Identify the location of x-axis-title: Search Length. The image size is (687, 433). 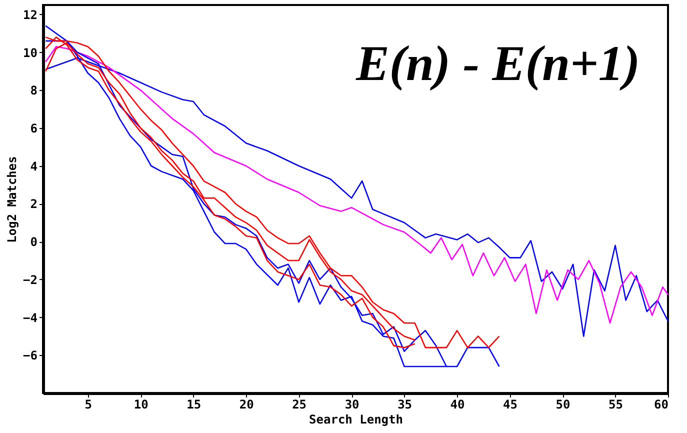
(356, 419).